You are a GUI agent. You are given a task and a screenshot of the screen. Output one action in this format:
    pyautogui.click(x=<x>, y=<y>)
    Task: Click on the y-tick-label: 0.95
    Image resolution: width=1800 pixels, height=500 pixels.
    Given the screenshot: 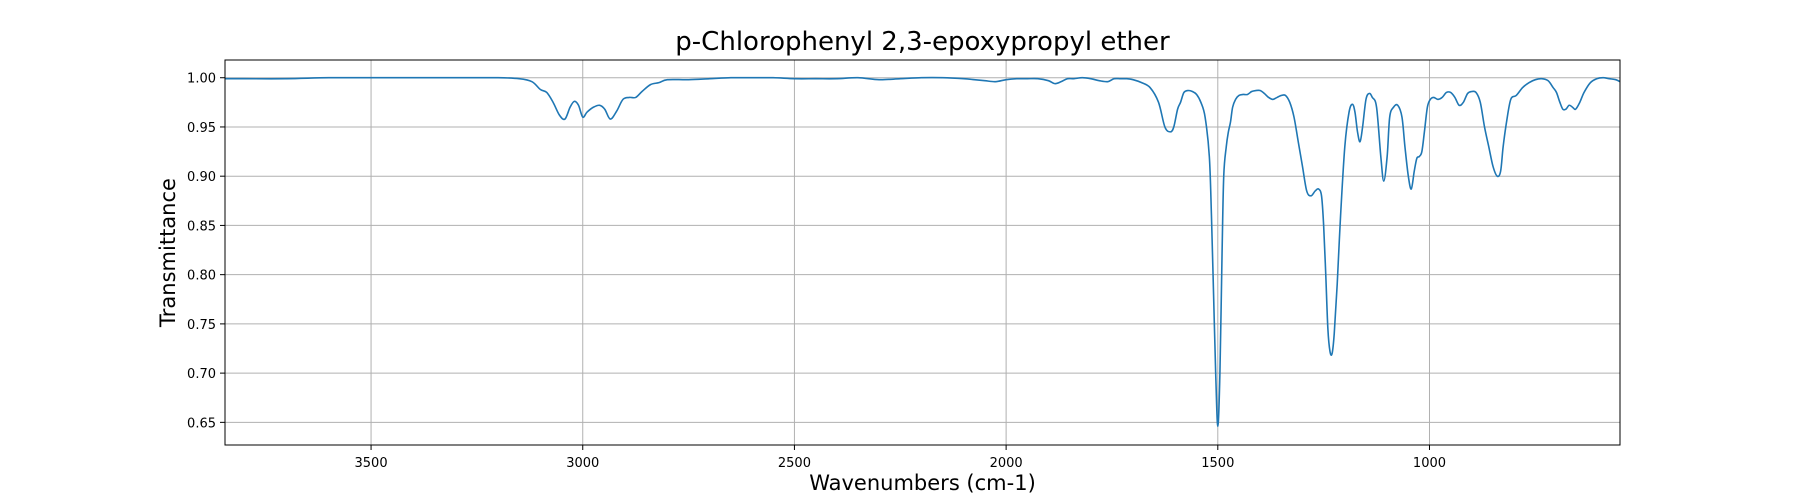 What is the action you would take?
    pyautogui.click(x=201, y=128)
    